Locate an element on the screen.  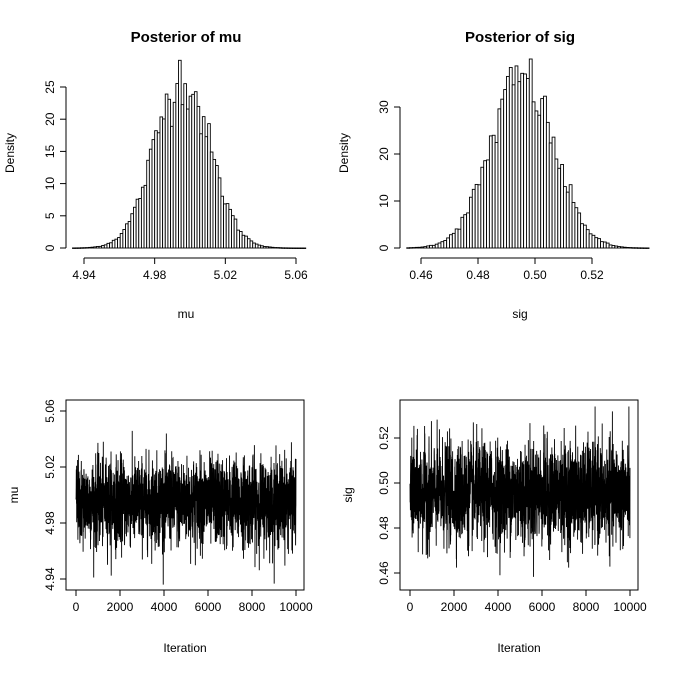
x-axis-label: sig is located at coordinates (519, 314).